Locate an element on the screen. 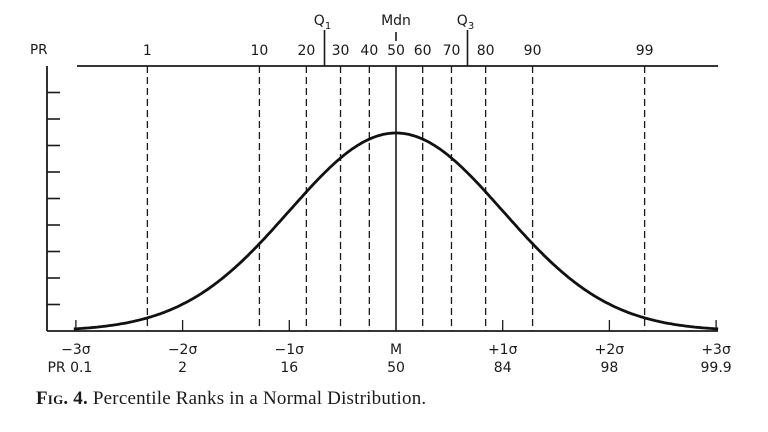  pr-bottom-labels: PR 0.1 2 16 50 84 98 99.9 is located at coordinates (389, 368).